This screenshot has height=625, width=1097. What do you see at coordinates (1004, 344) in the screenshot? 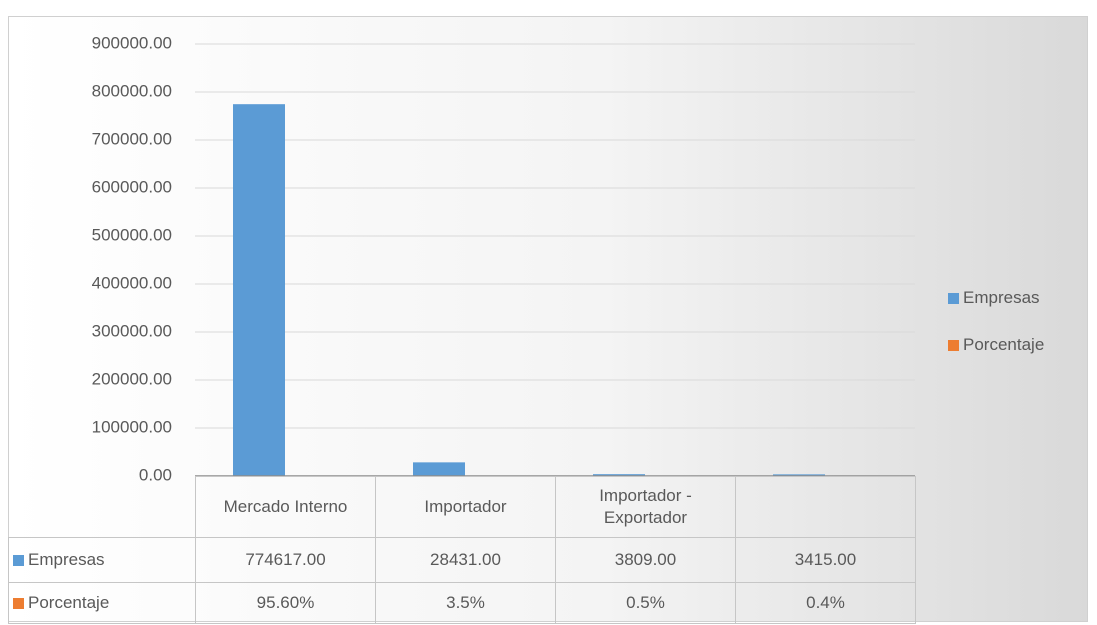
I see `legend-label: Porcentaje` at bounding box center [1004, 344].